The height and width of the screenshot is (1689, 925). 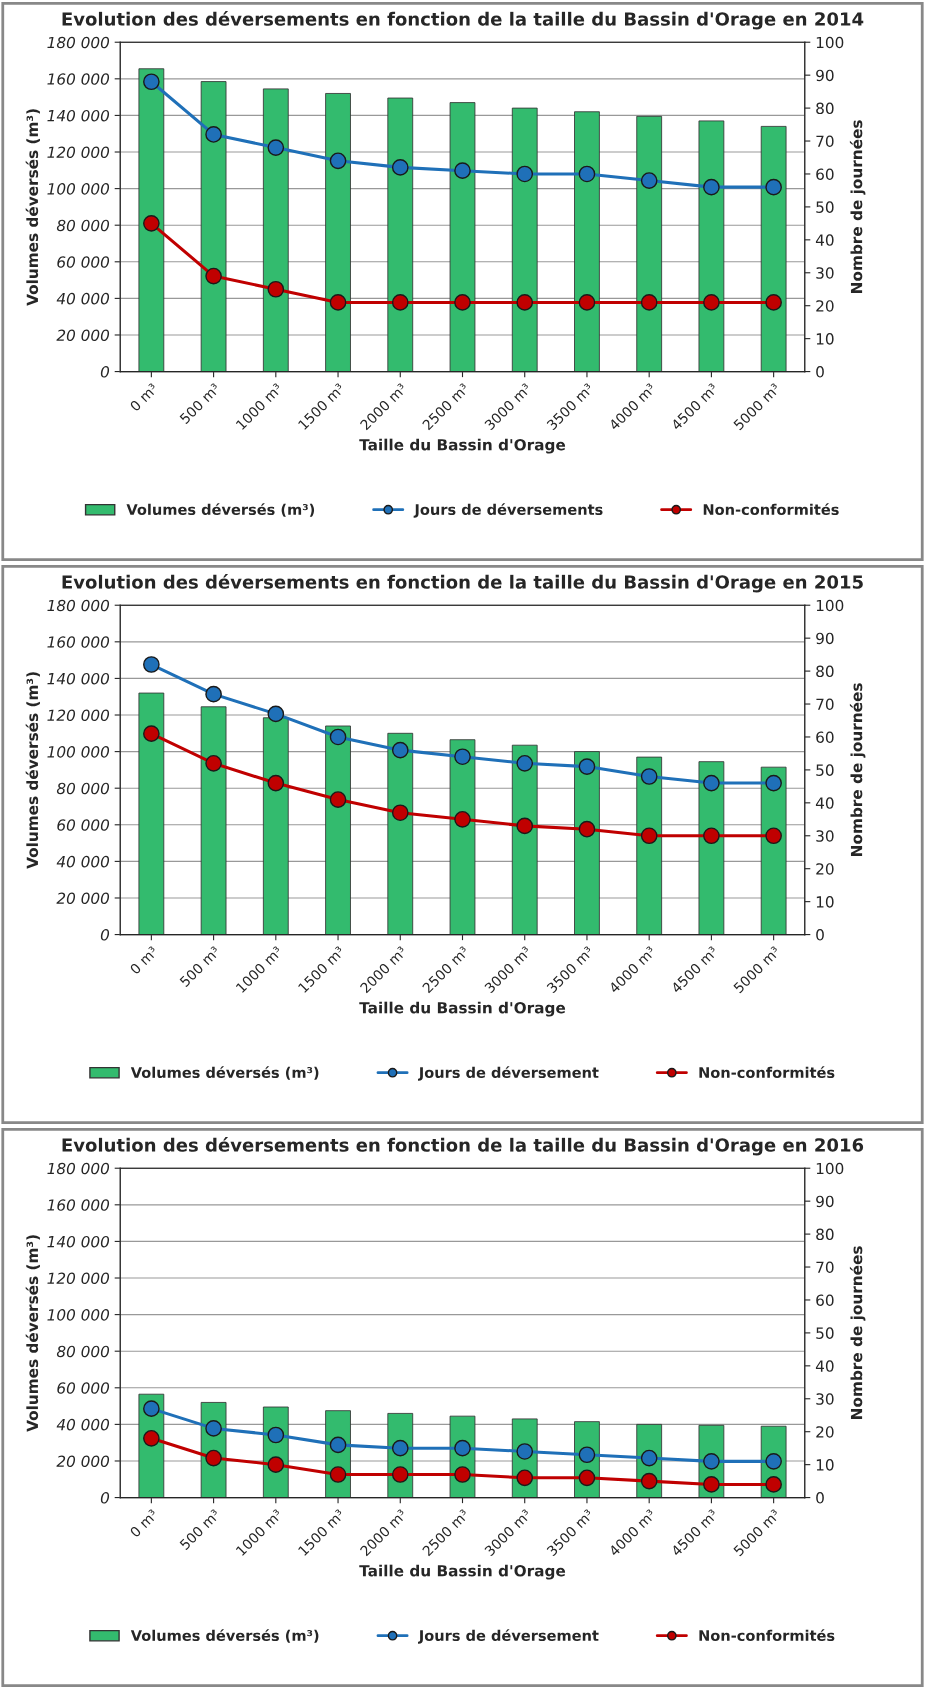 I want to click on y2-tick-label: 100, so click(x=830, y=1168).